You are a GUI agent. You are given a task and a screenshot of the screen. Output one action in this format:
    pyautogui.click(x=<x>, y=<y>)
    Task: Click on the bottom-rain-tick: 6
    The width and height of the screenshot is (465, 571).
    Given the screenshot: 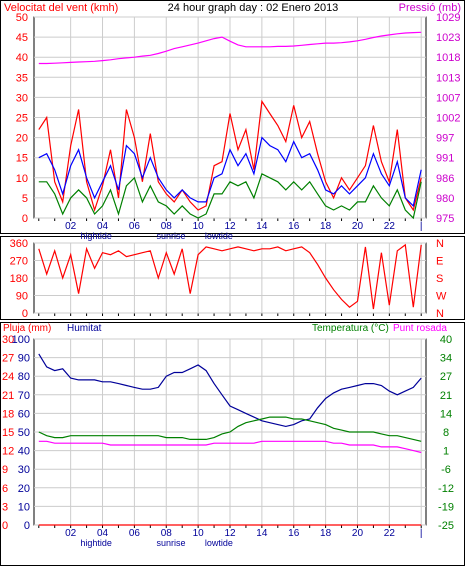 What is the action you would take?
    pyautogui.click(x=5, y=489)
    